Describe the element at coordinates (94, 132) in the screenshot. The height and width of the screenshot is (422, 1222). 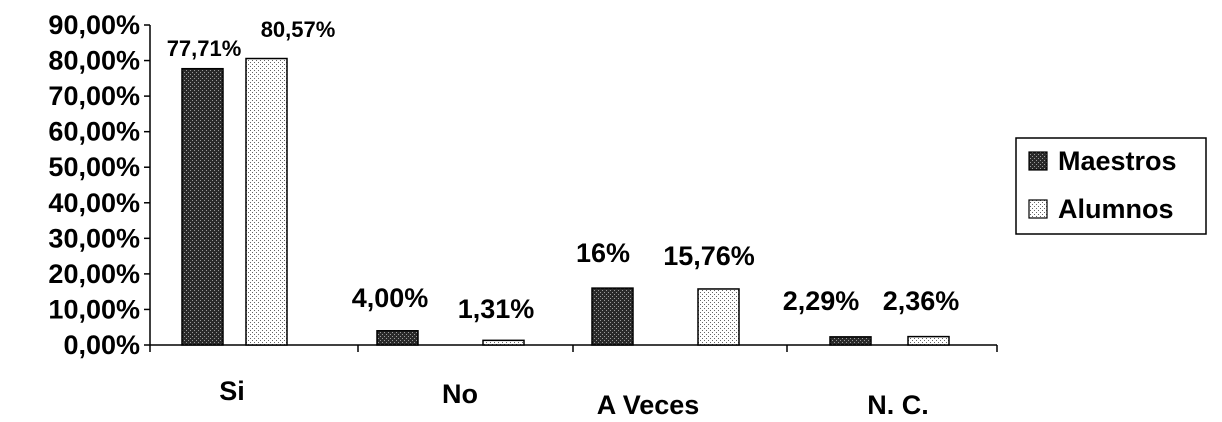
I see `y-tick-label: 60,00%` at that location.